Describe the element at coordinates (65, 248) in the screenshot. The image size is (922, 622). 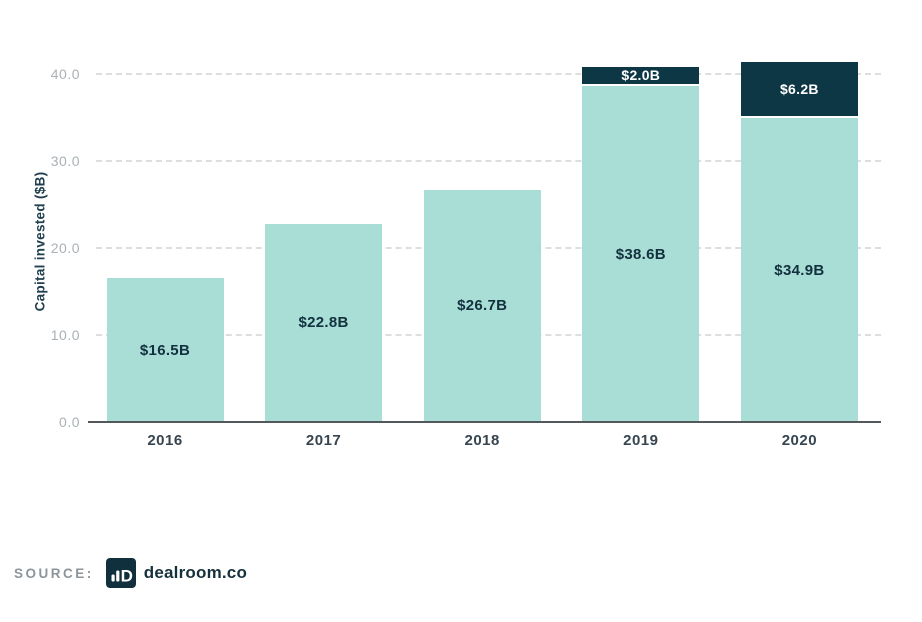
I see `y-tick-label: 20.0` at that location.